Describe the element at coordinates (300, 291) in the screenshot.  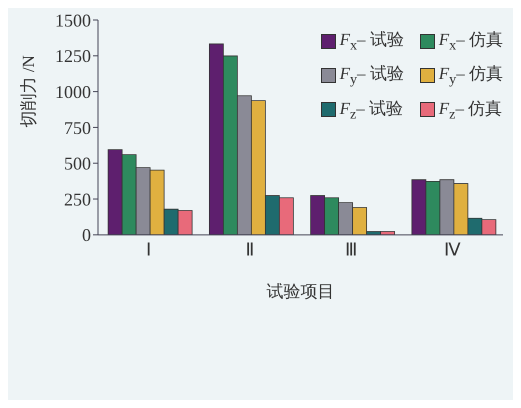
I see `x-axis-title: 试验项目` at that location.